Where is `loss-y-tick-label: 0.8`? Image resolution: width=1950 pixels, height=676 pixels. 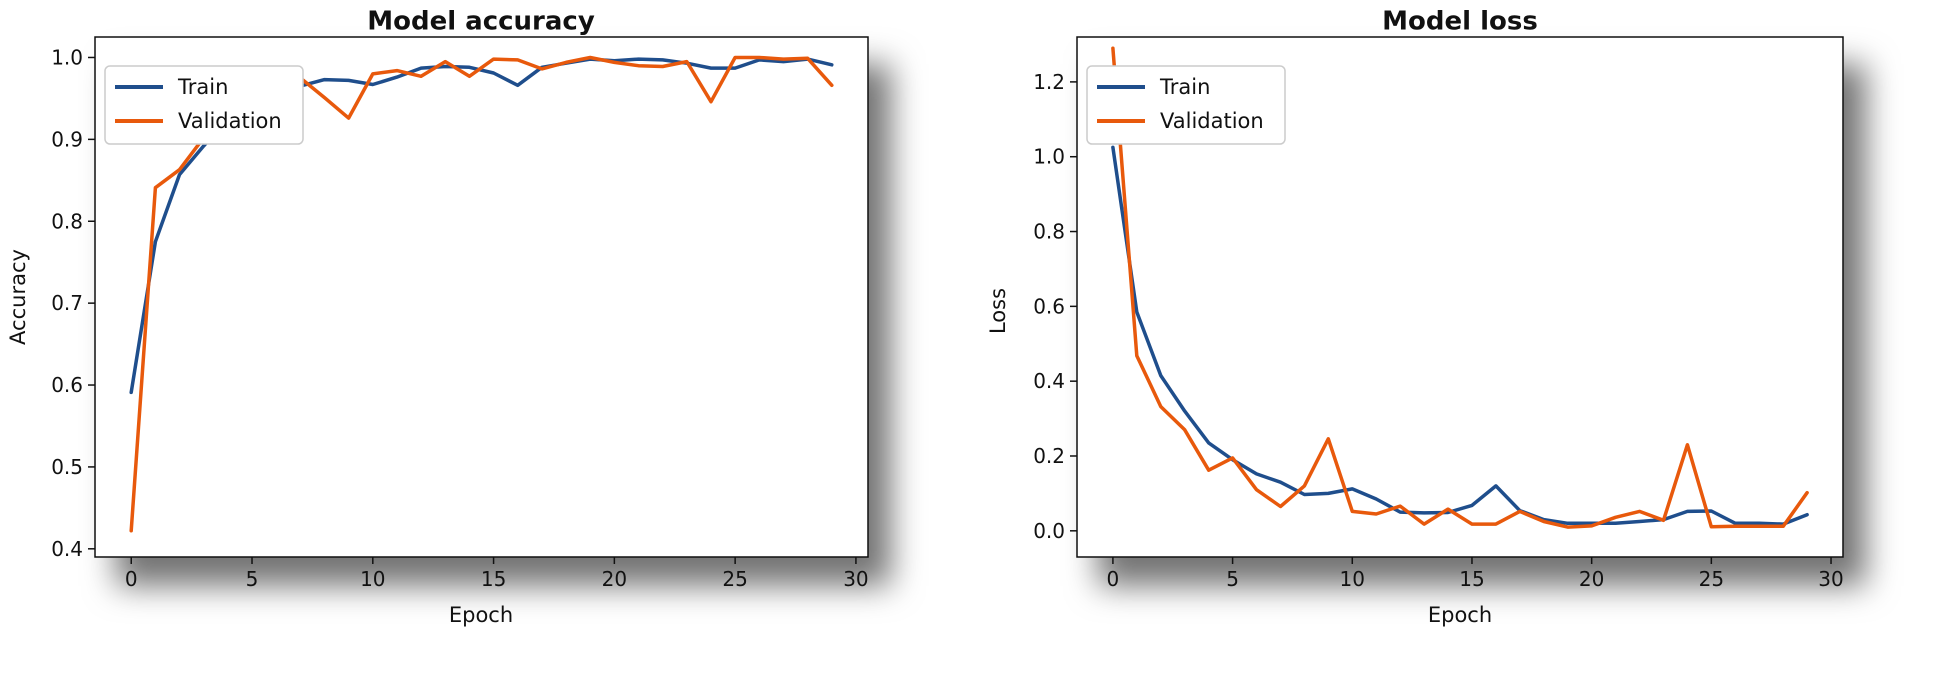
loss-y-tick-label: 0.8 is located at coordinates (1049, 232).